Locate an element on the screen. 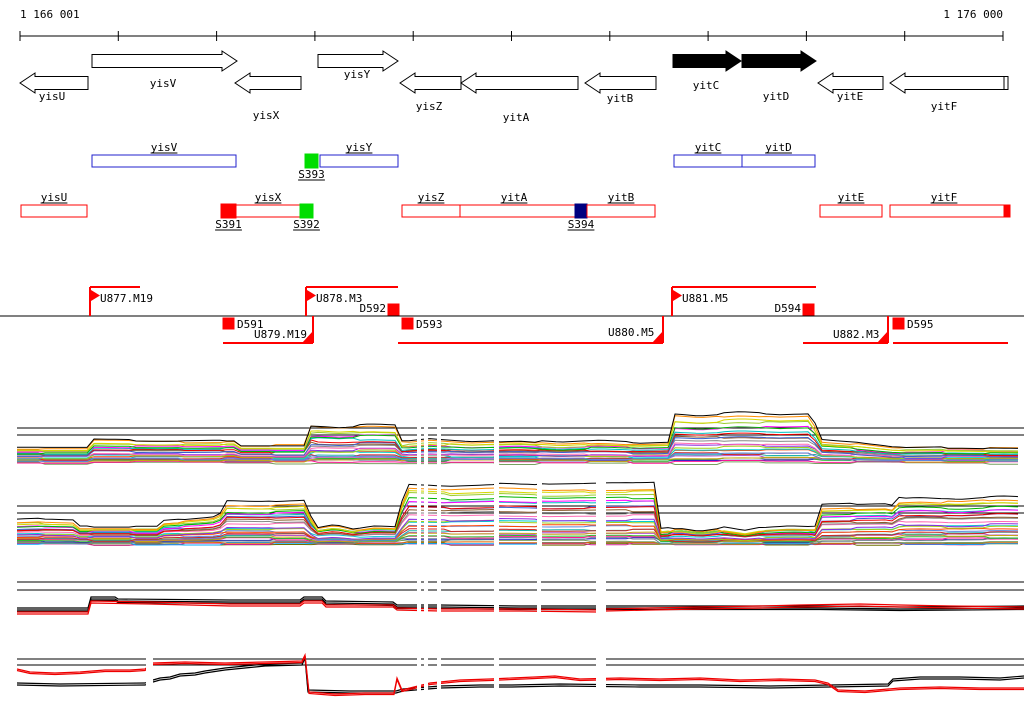 The height and width of the screenshot is (714, 1024). segment-S394: S394 is located at coordinates (581, 217).